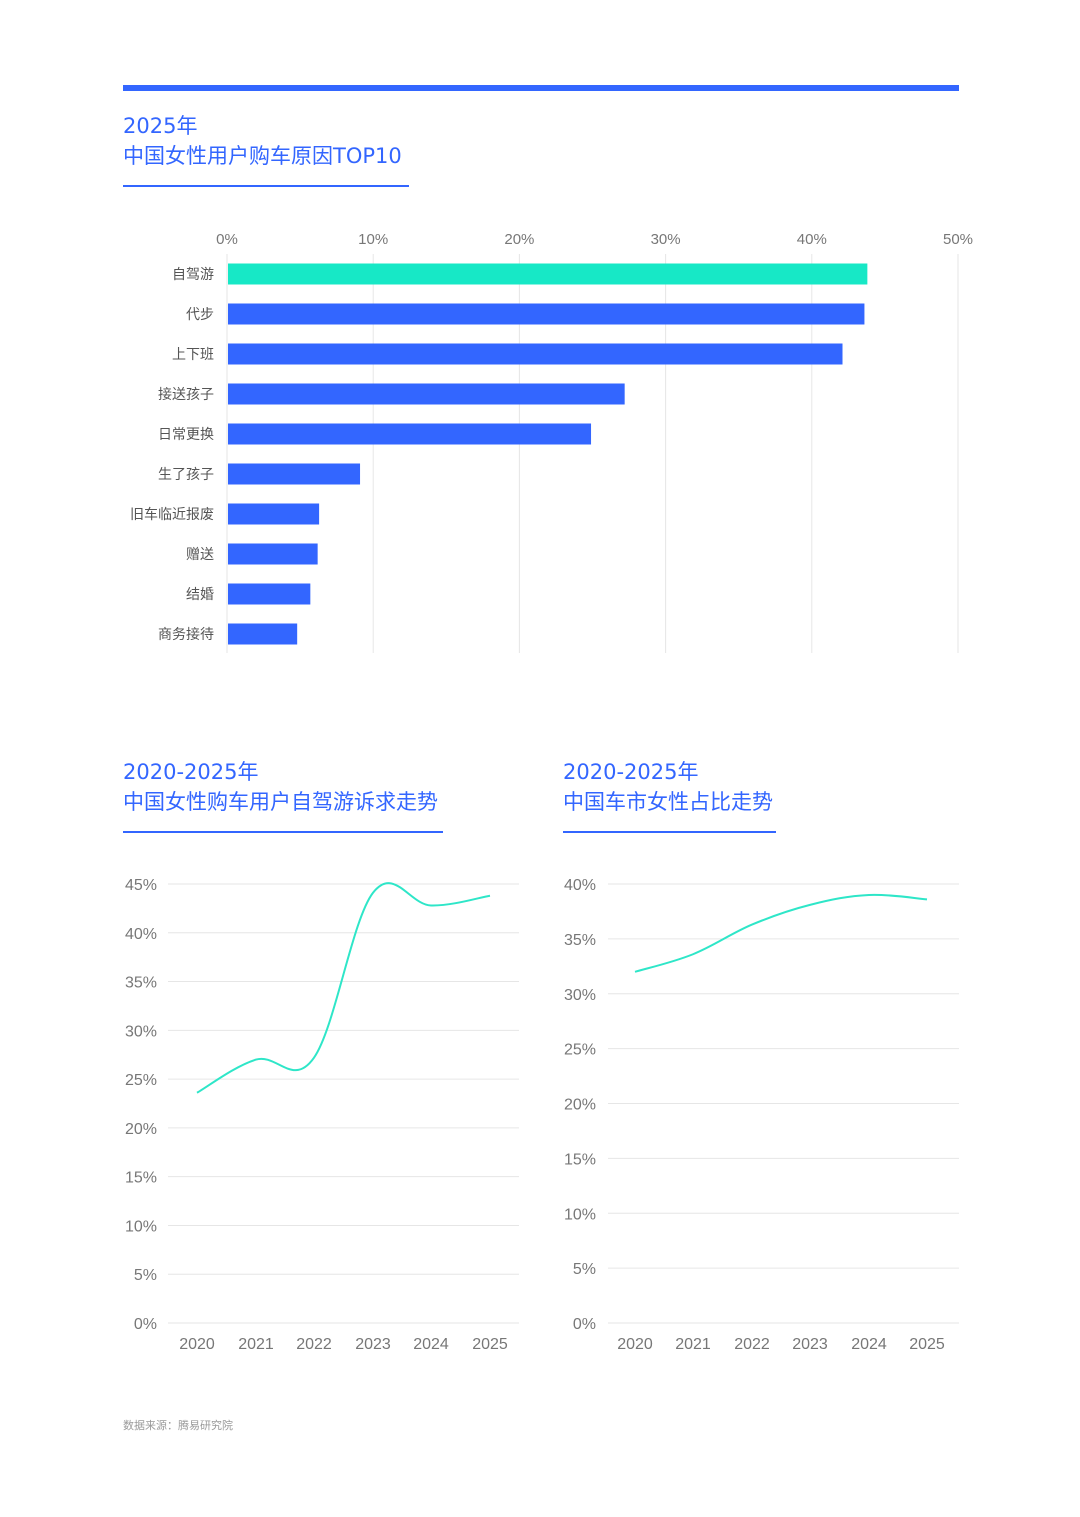 Image resolution: width=1080 pixels, height=1517 pixels. What do you see at coordinates (178, 1425) in the screenshot?
I see `data-source-note: 数据来源：腾易研究院` at bounding box center [178, 1425].